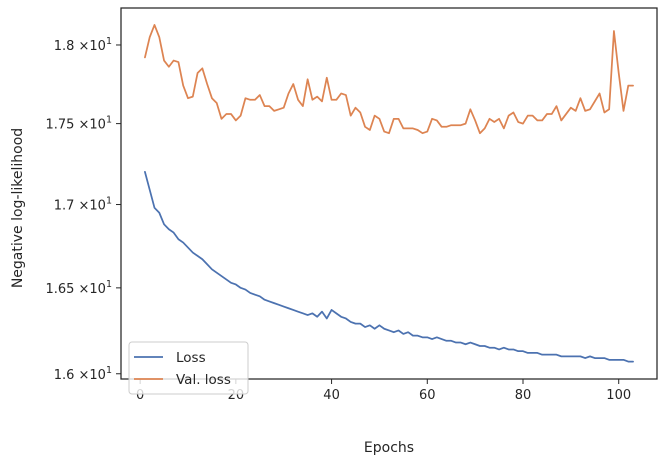 This screenshot has width=667, height=463. What do you see at coordinates (18, 208) in the screenshot?
I see `y-axis-label: Negative log-likelihood` at bounding box center [18, 208].